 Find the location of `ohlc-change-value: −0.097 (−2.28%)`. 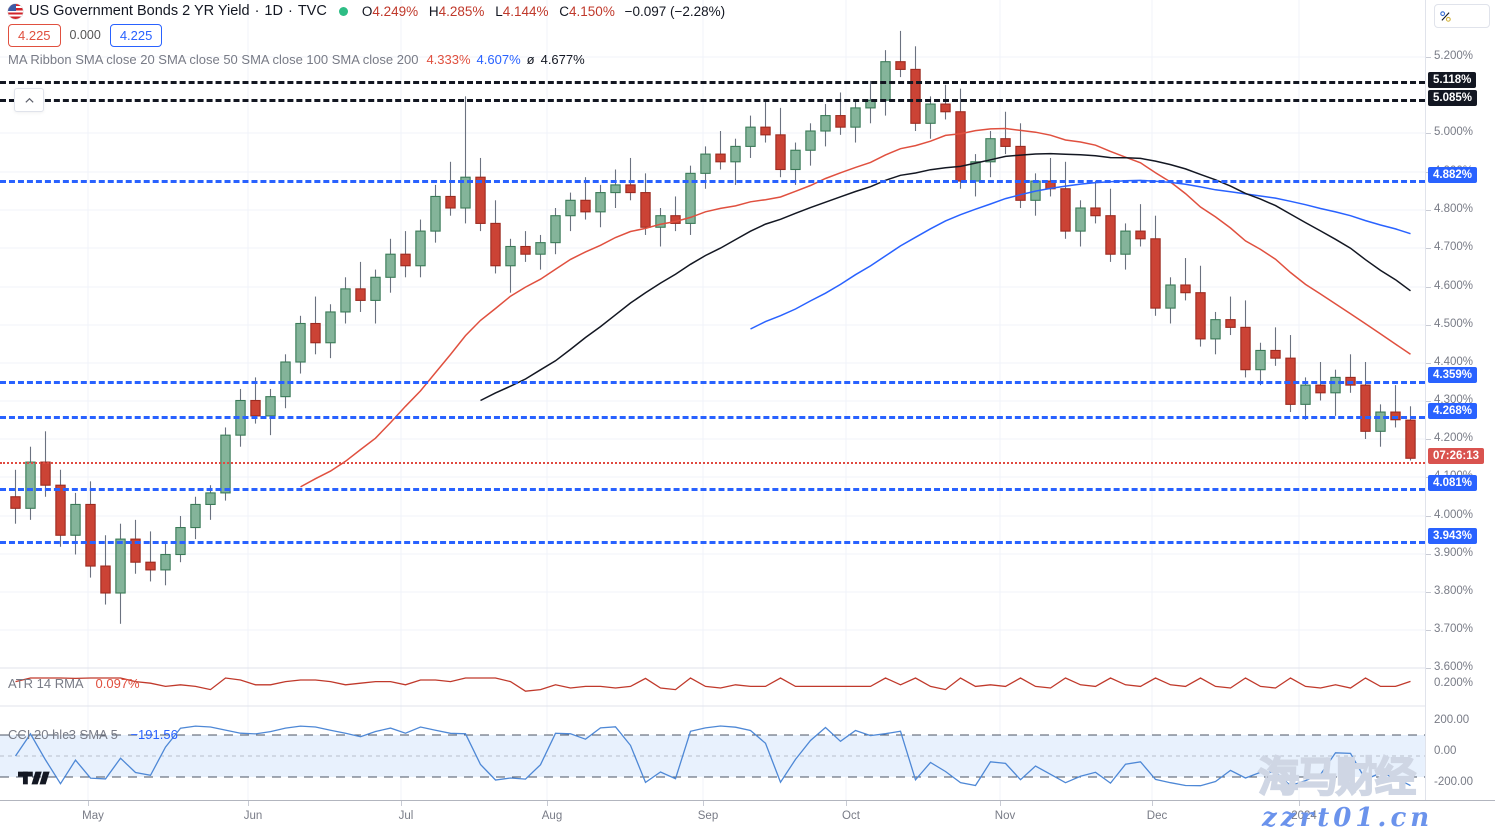

ohlc-change-value: −0.097 (−2.28%) is located at coordinates (675, 11).